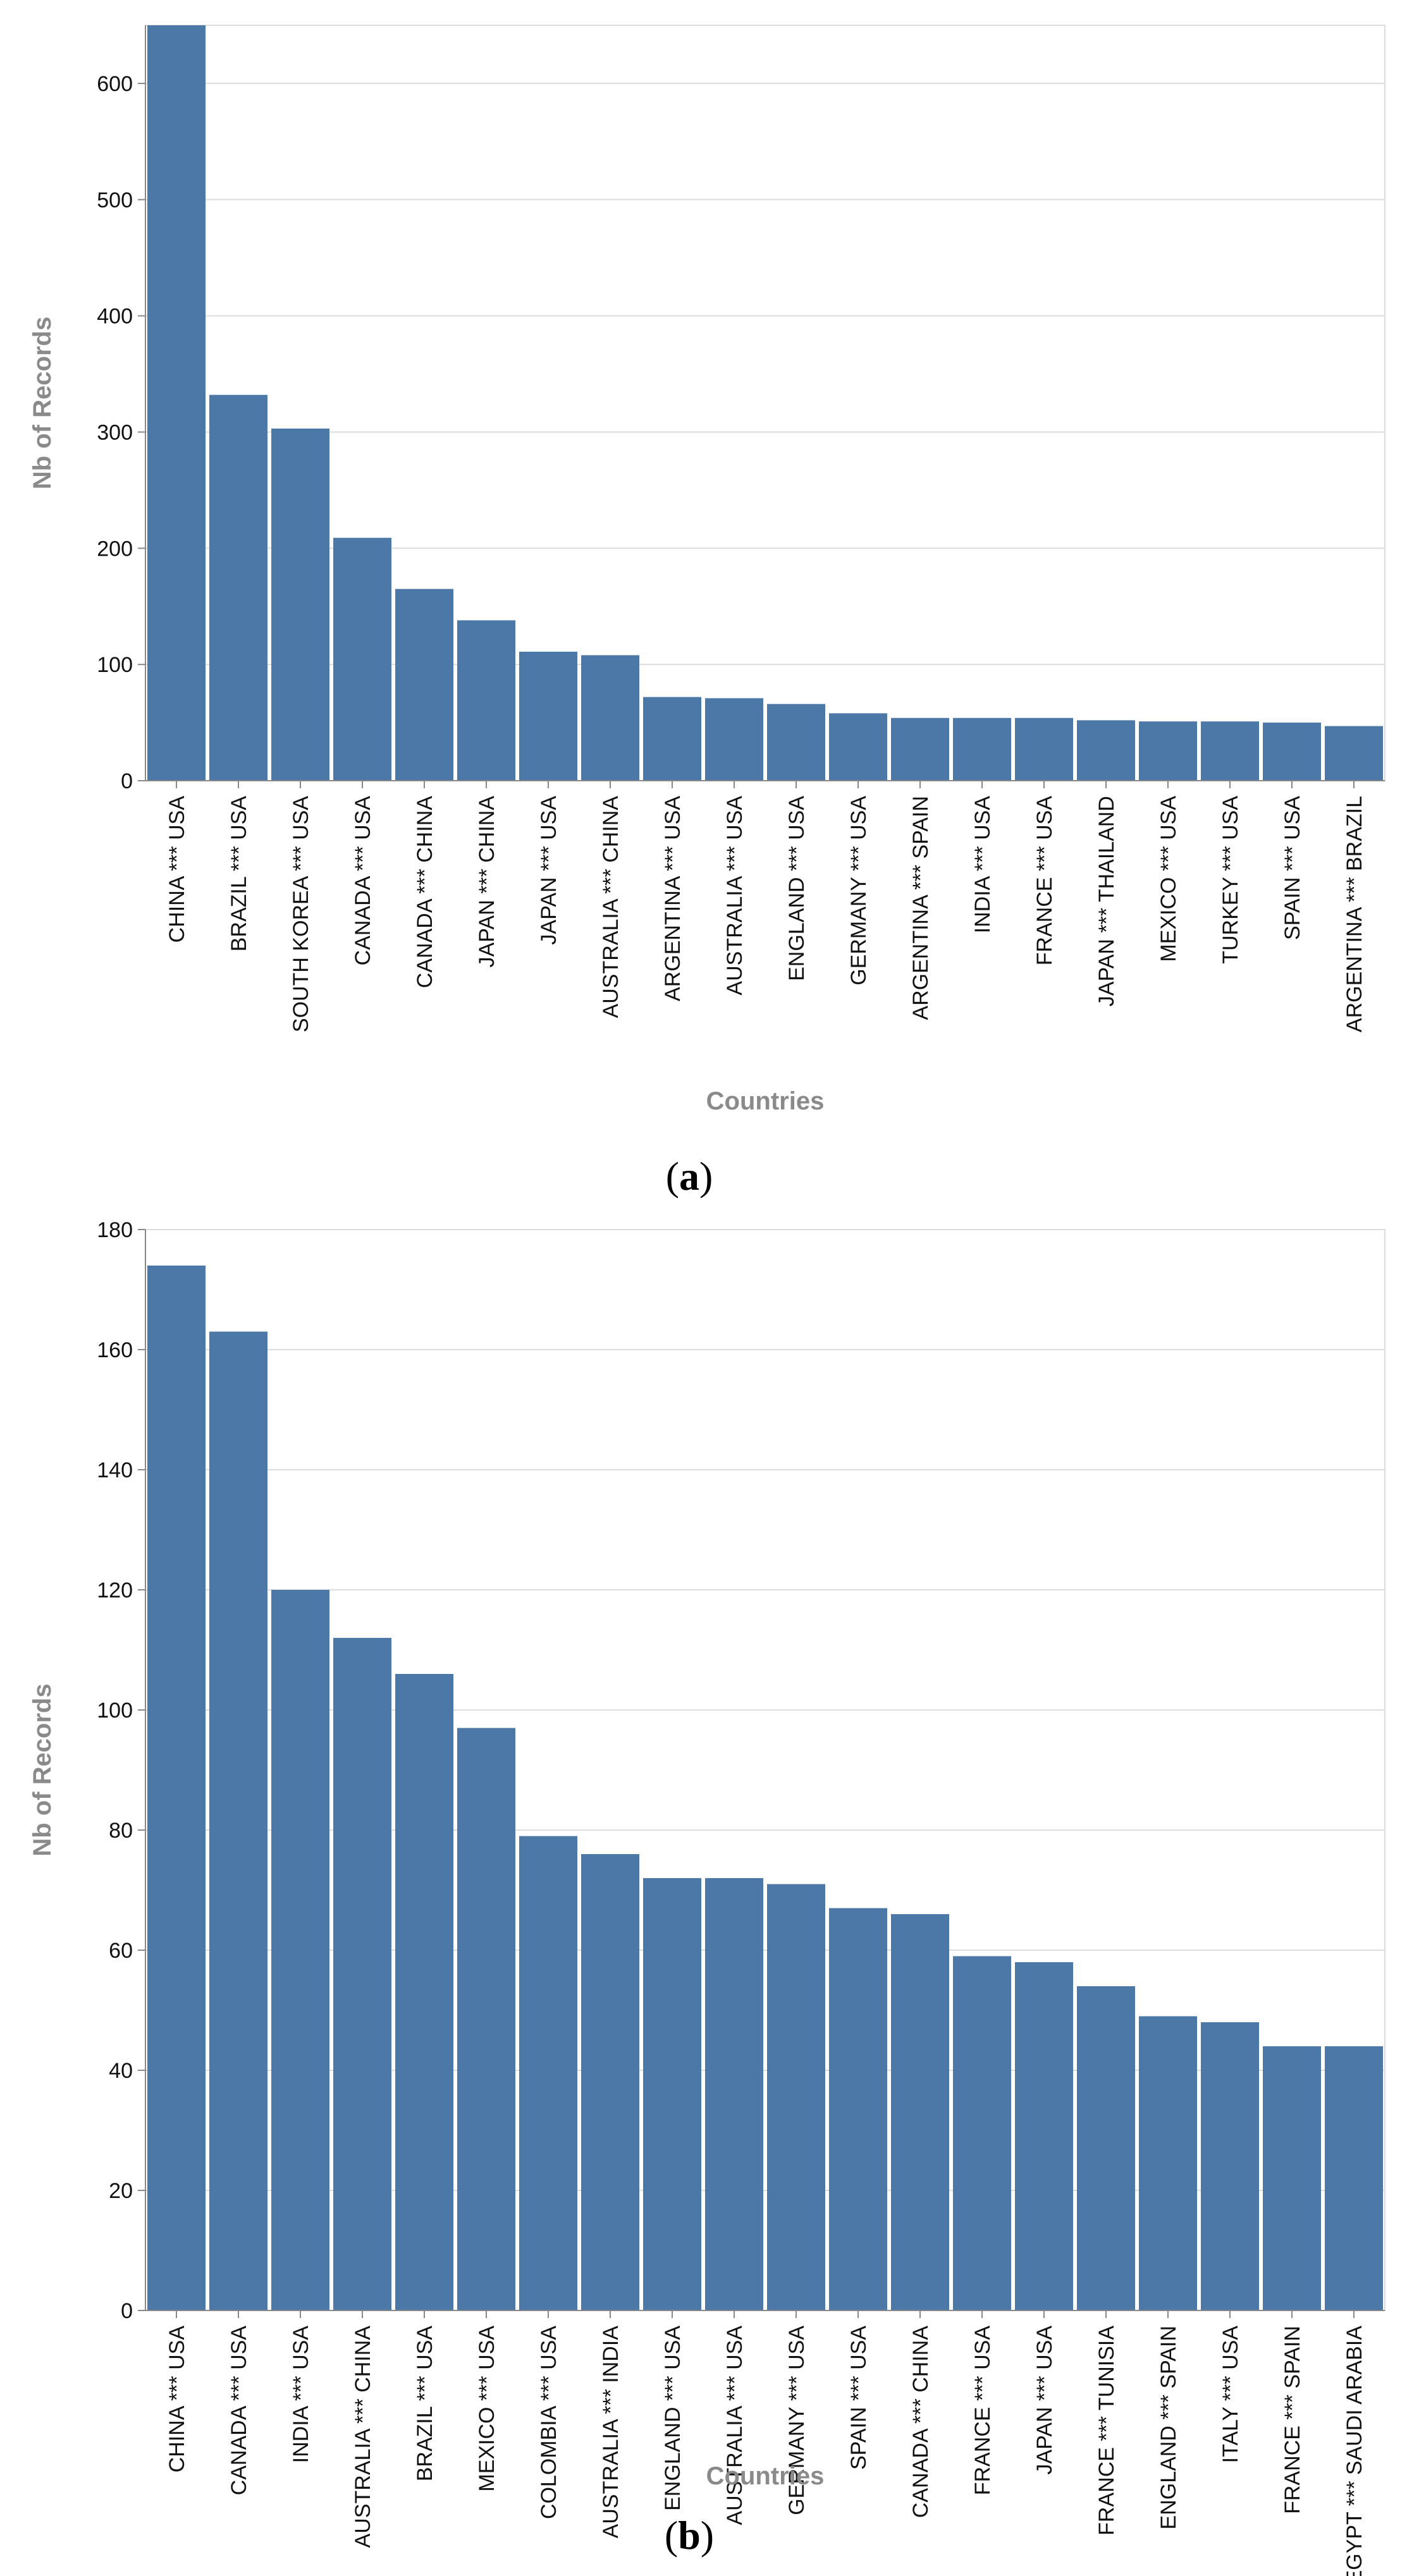 The image size is (1407, 2576). Describe the element at coordinates (1231, 880) in the screenshot. I see `x-category-label: TURKEY *** USA` at that location.